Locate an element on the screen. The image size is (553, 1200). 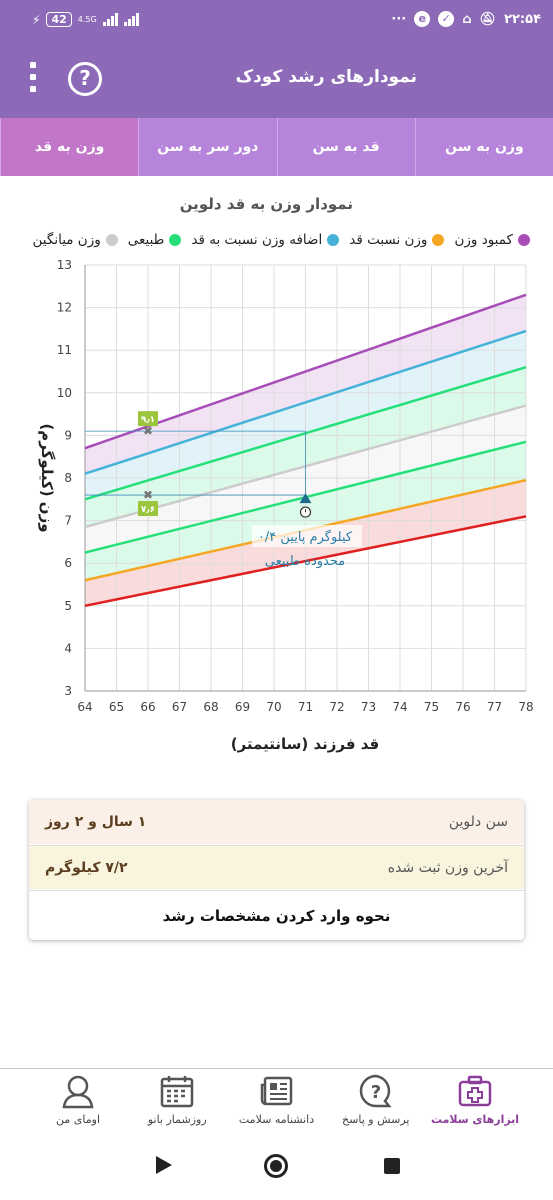
home-icon: ⌂ is located at coordinates (467, 19).